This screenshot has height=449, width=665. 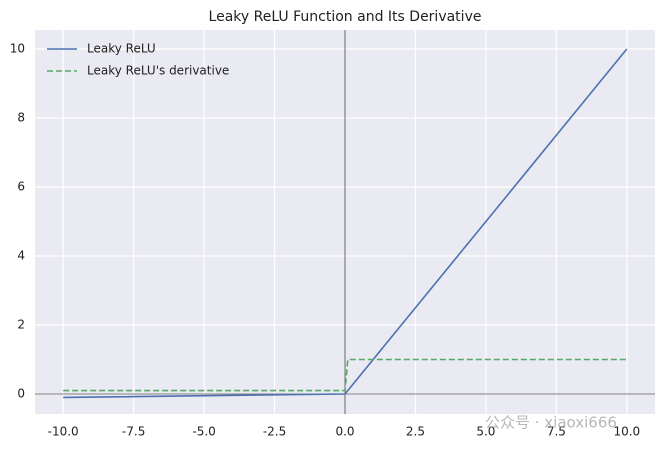 I want to click on y-tick-label: 8, so click(x=21, y=117).